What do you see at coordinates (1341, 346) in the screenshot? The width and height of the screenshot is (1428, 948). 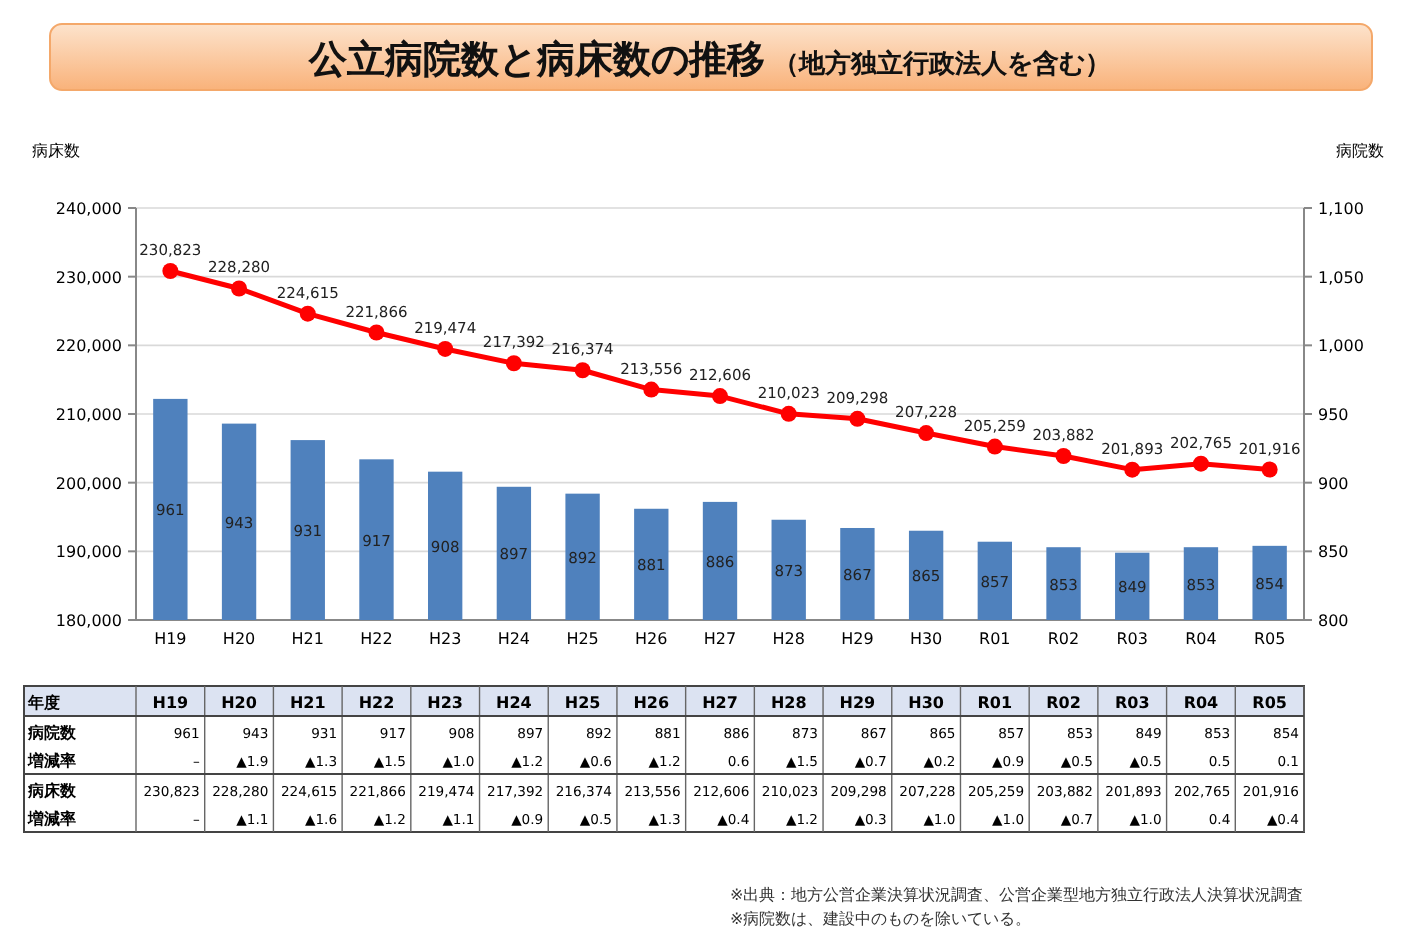 I see `y2-tick-label: 1,000` at bounding box center [1341, 346].